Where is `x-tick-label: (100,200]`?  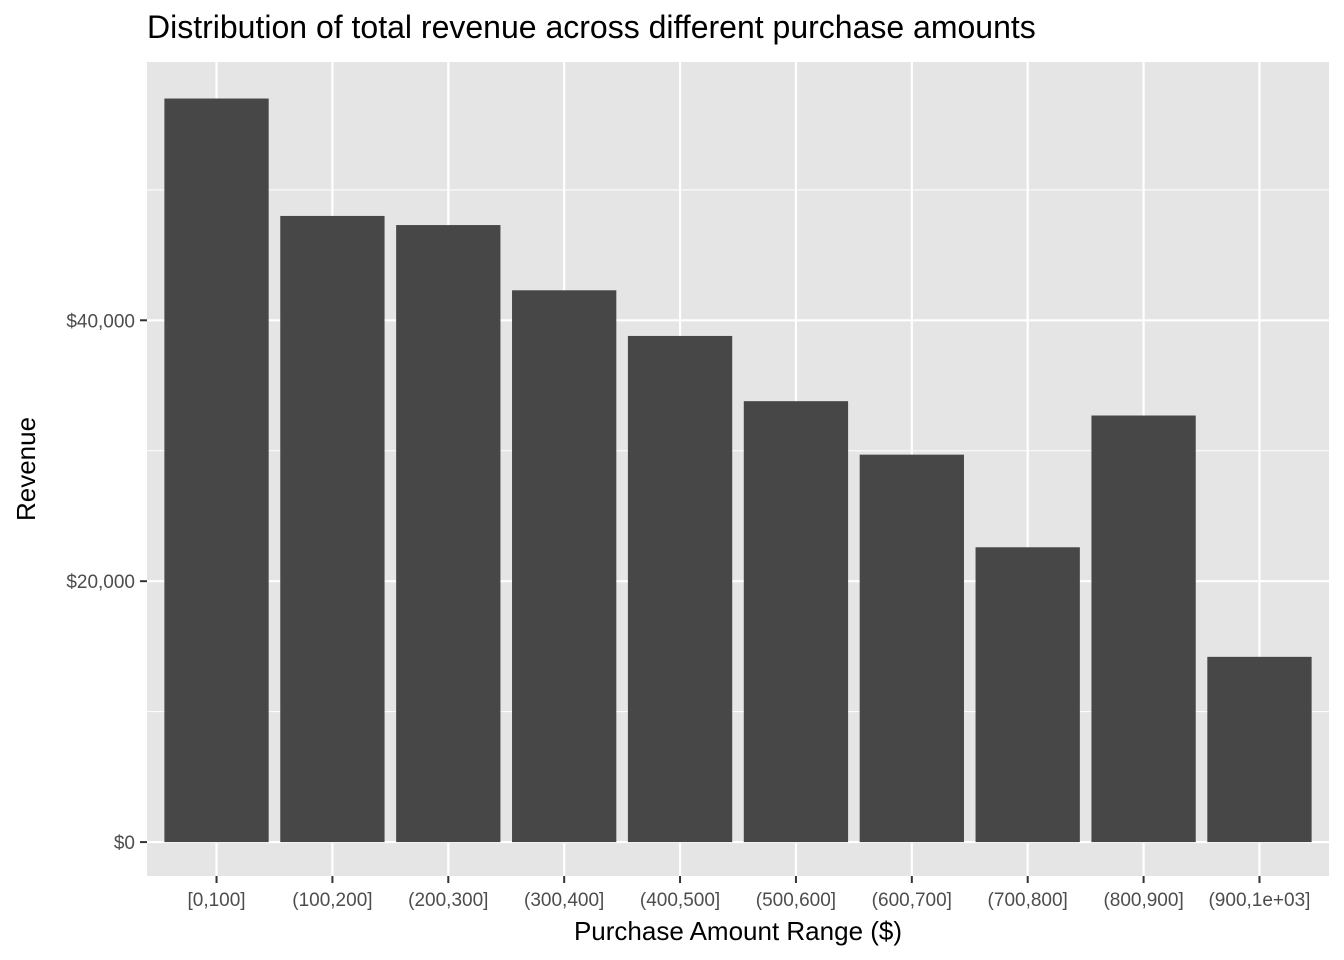 x-tick-label: (100,200] is located at coordinates (332, 900).